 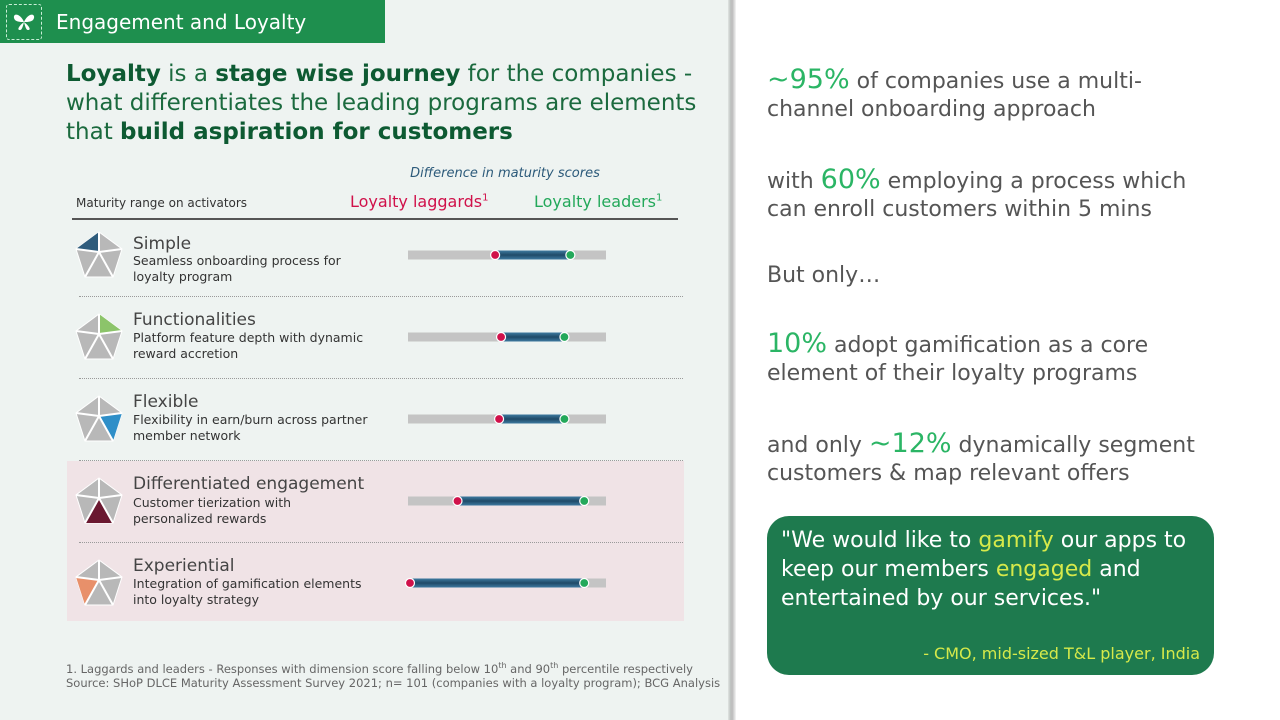 I want to click on slide-title: Engagement and Loyalty, so click(x=181, y=21).